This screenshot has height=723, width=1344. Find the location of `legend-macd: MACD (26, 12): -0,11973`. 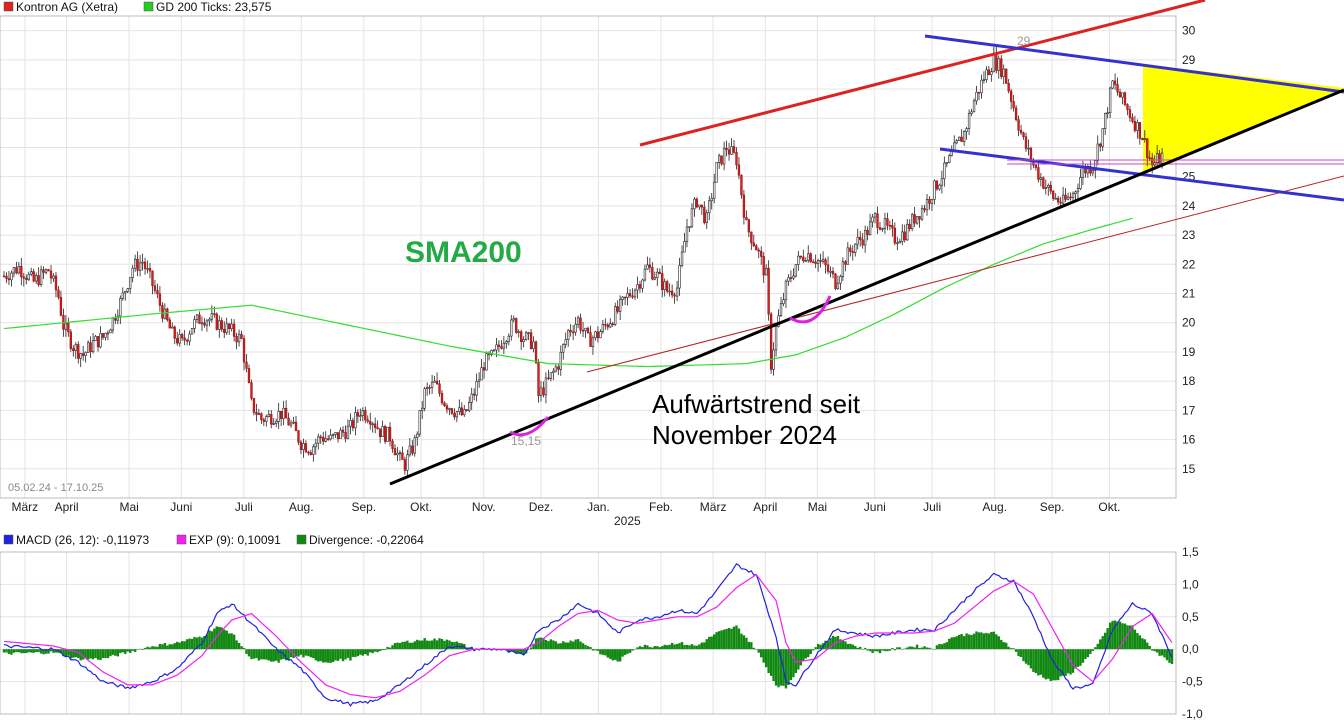

legend-macd: MACD (26, 12): -0,11973 is located at coordinates (82, 540).